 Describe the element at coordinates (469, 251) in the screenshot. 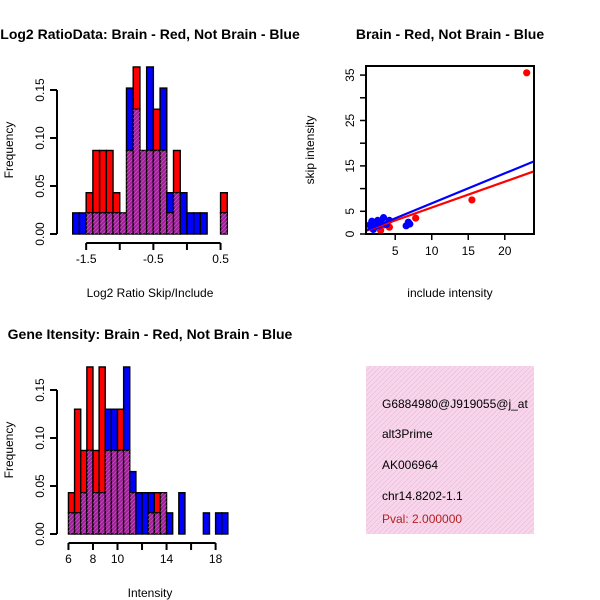

I see `x-tick-label: 15` at that location.